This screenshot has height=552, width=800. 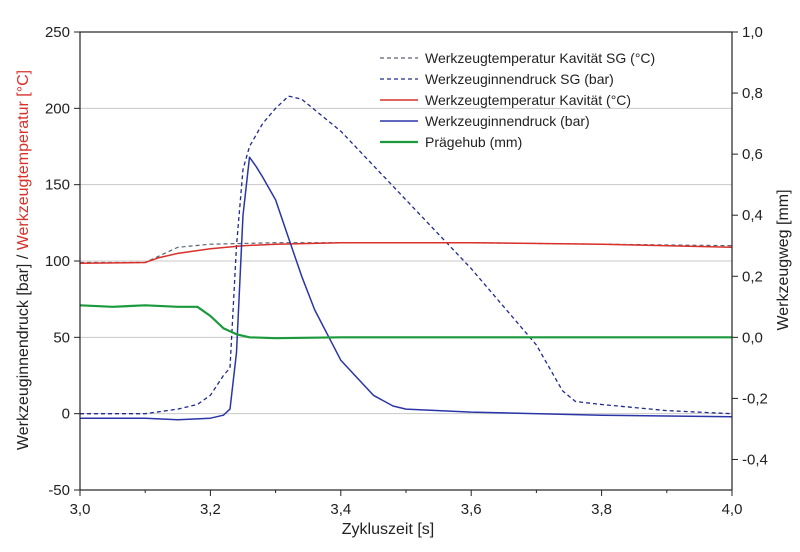 What do you see at coordinates (57, 261) in the screenshot?
I see `y-left-tick-label: 100` at bounding box center [57, 261].